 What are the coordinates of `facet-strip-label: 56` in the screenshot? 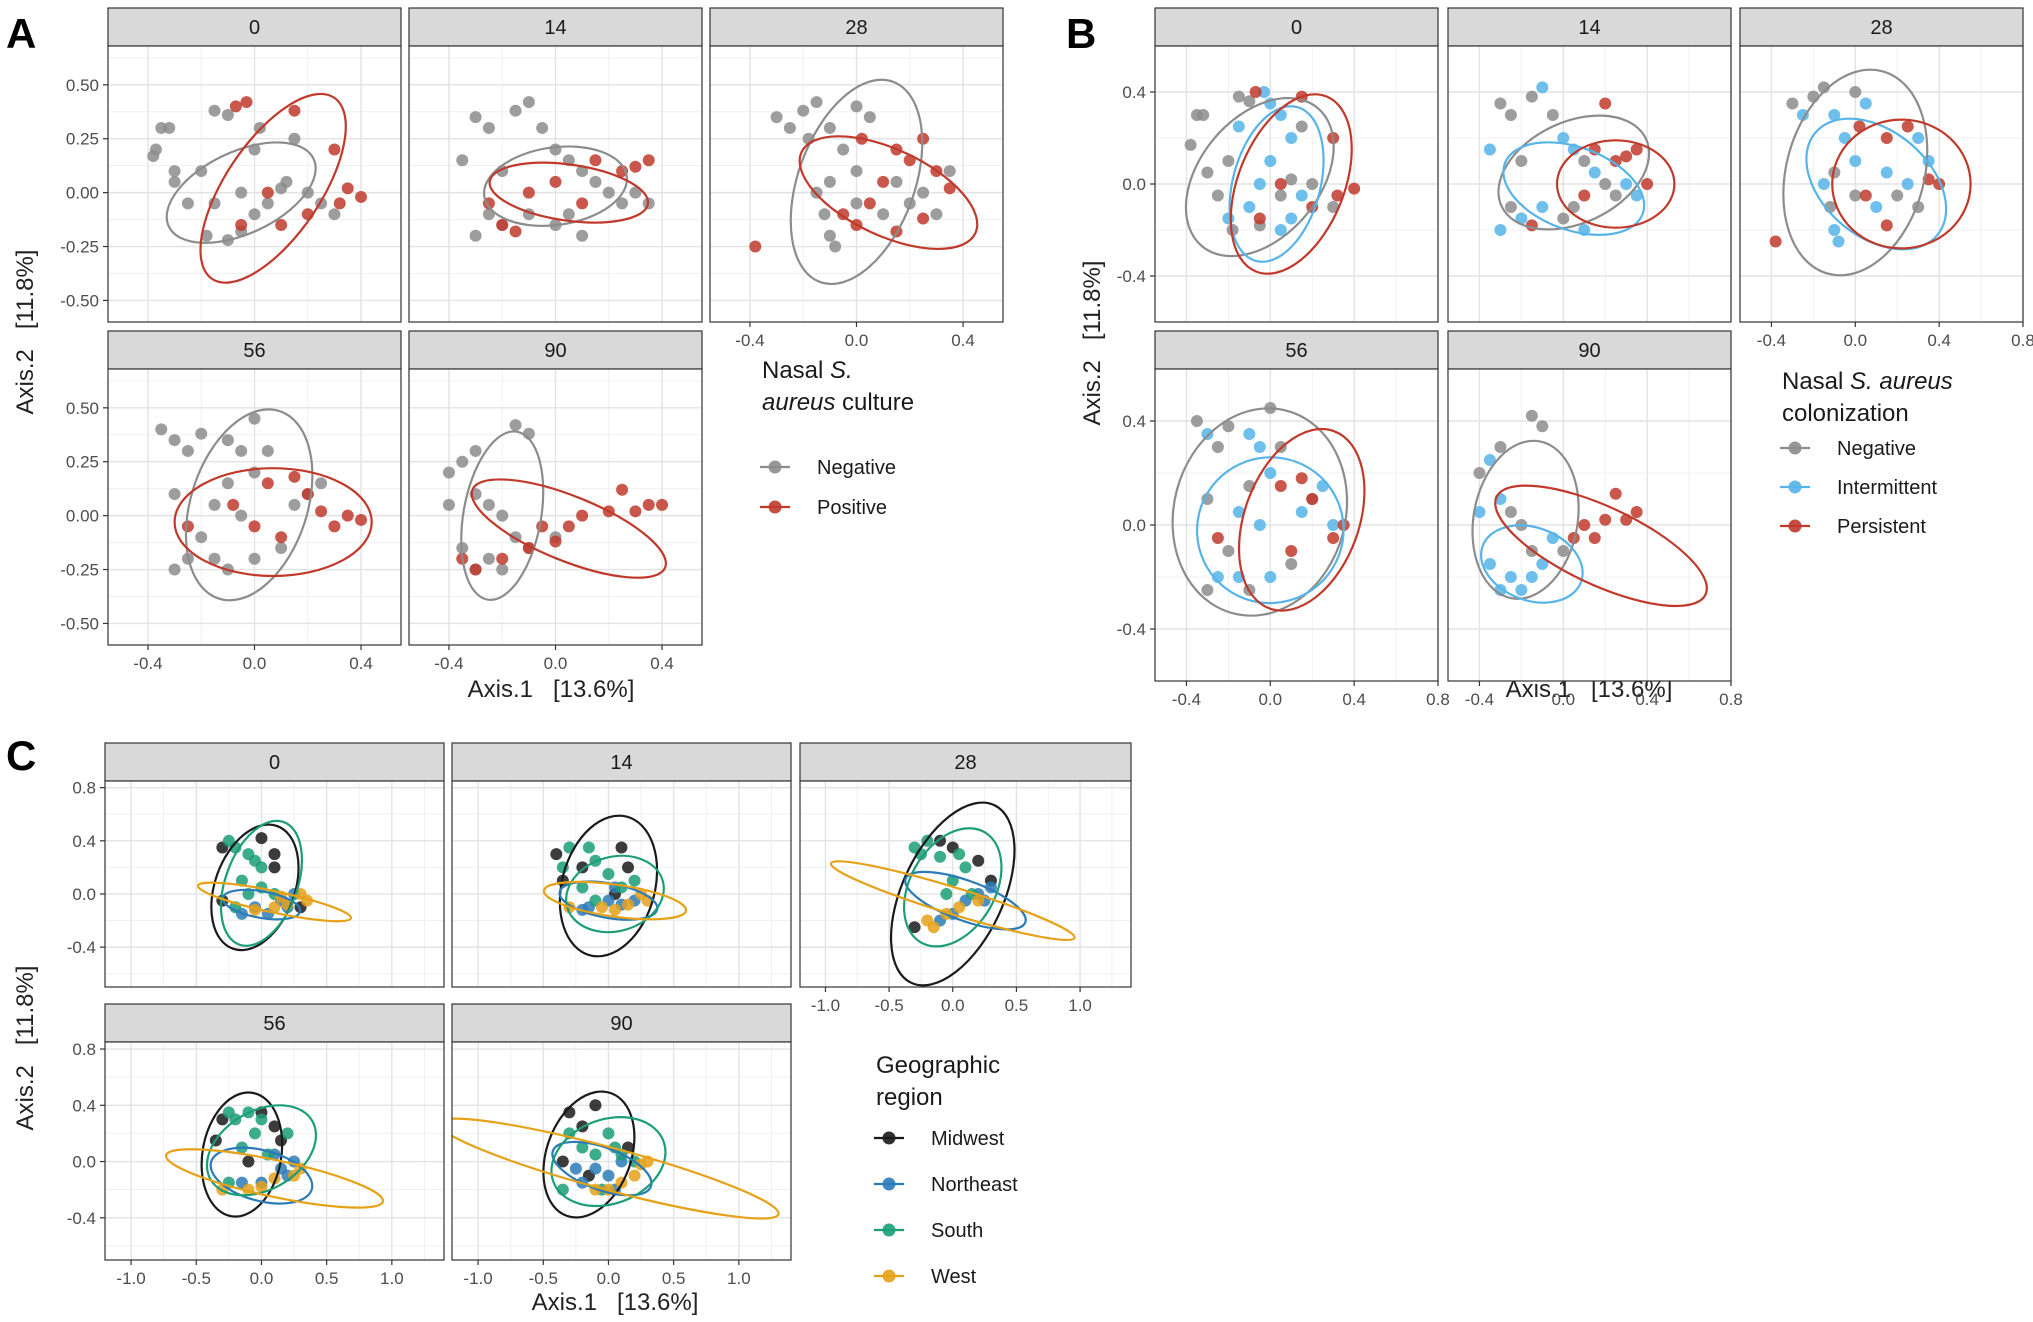 It's located at (274, 1024).